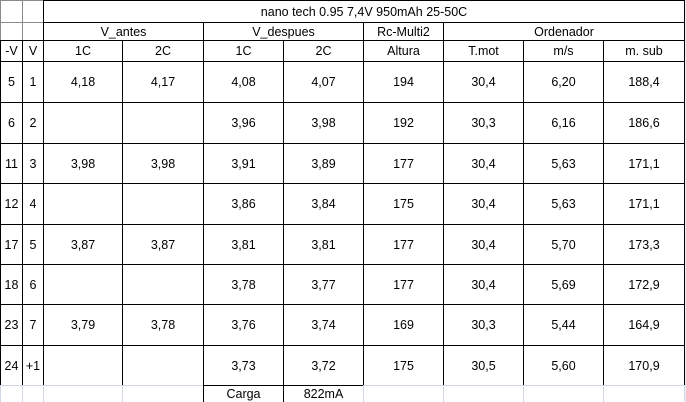  I want to click on table-cell: 3,76, so click(243, 325).